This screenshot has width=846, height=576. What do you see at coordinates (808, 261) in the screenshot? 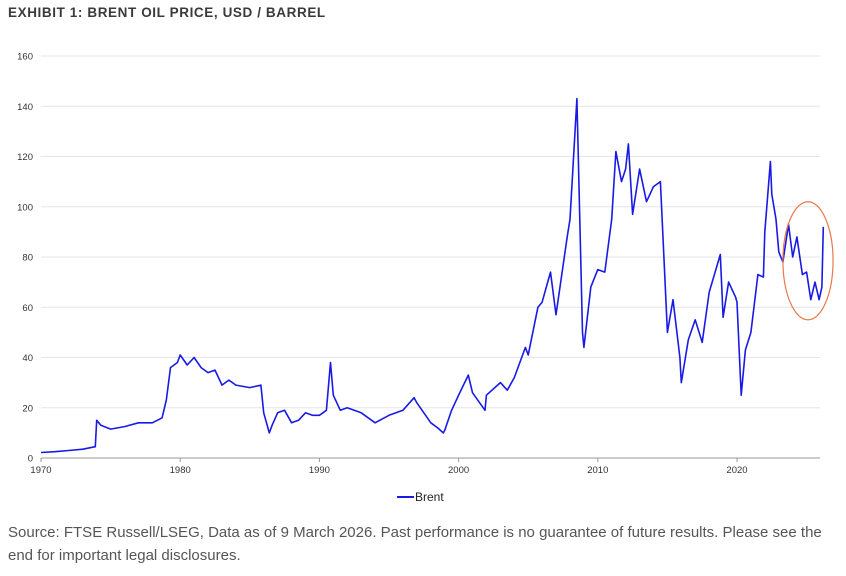
I see `highlight-ellipse` at bounding box center [808, 261].